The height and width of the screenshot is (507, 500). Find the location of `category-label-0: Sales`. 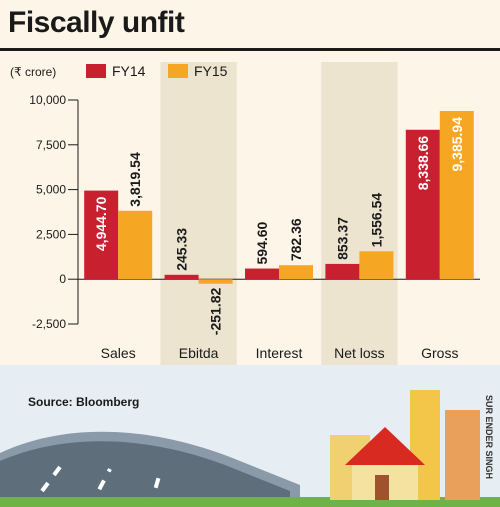

category-label-0: Sales is located at coordinates (118, 353).